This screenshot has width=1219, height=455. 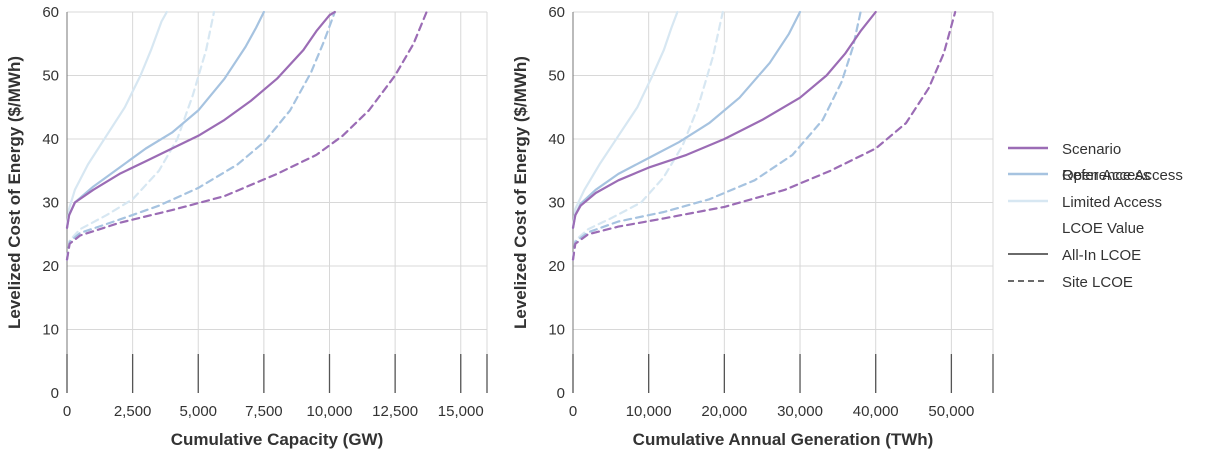 What do you see at coordinates (951, 411) in the screenshot?
I see `x-tick-label: 50,000` at bounding box center [951, 411].